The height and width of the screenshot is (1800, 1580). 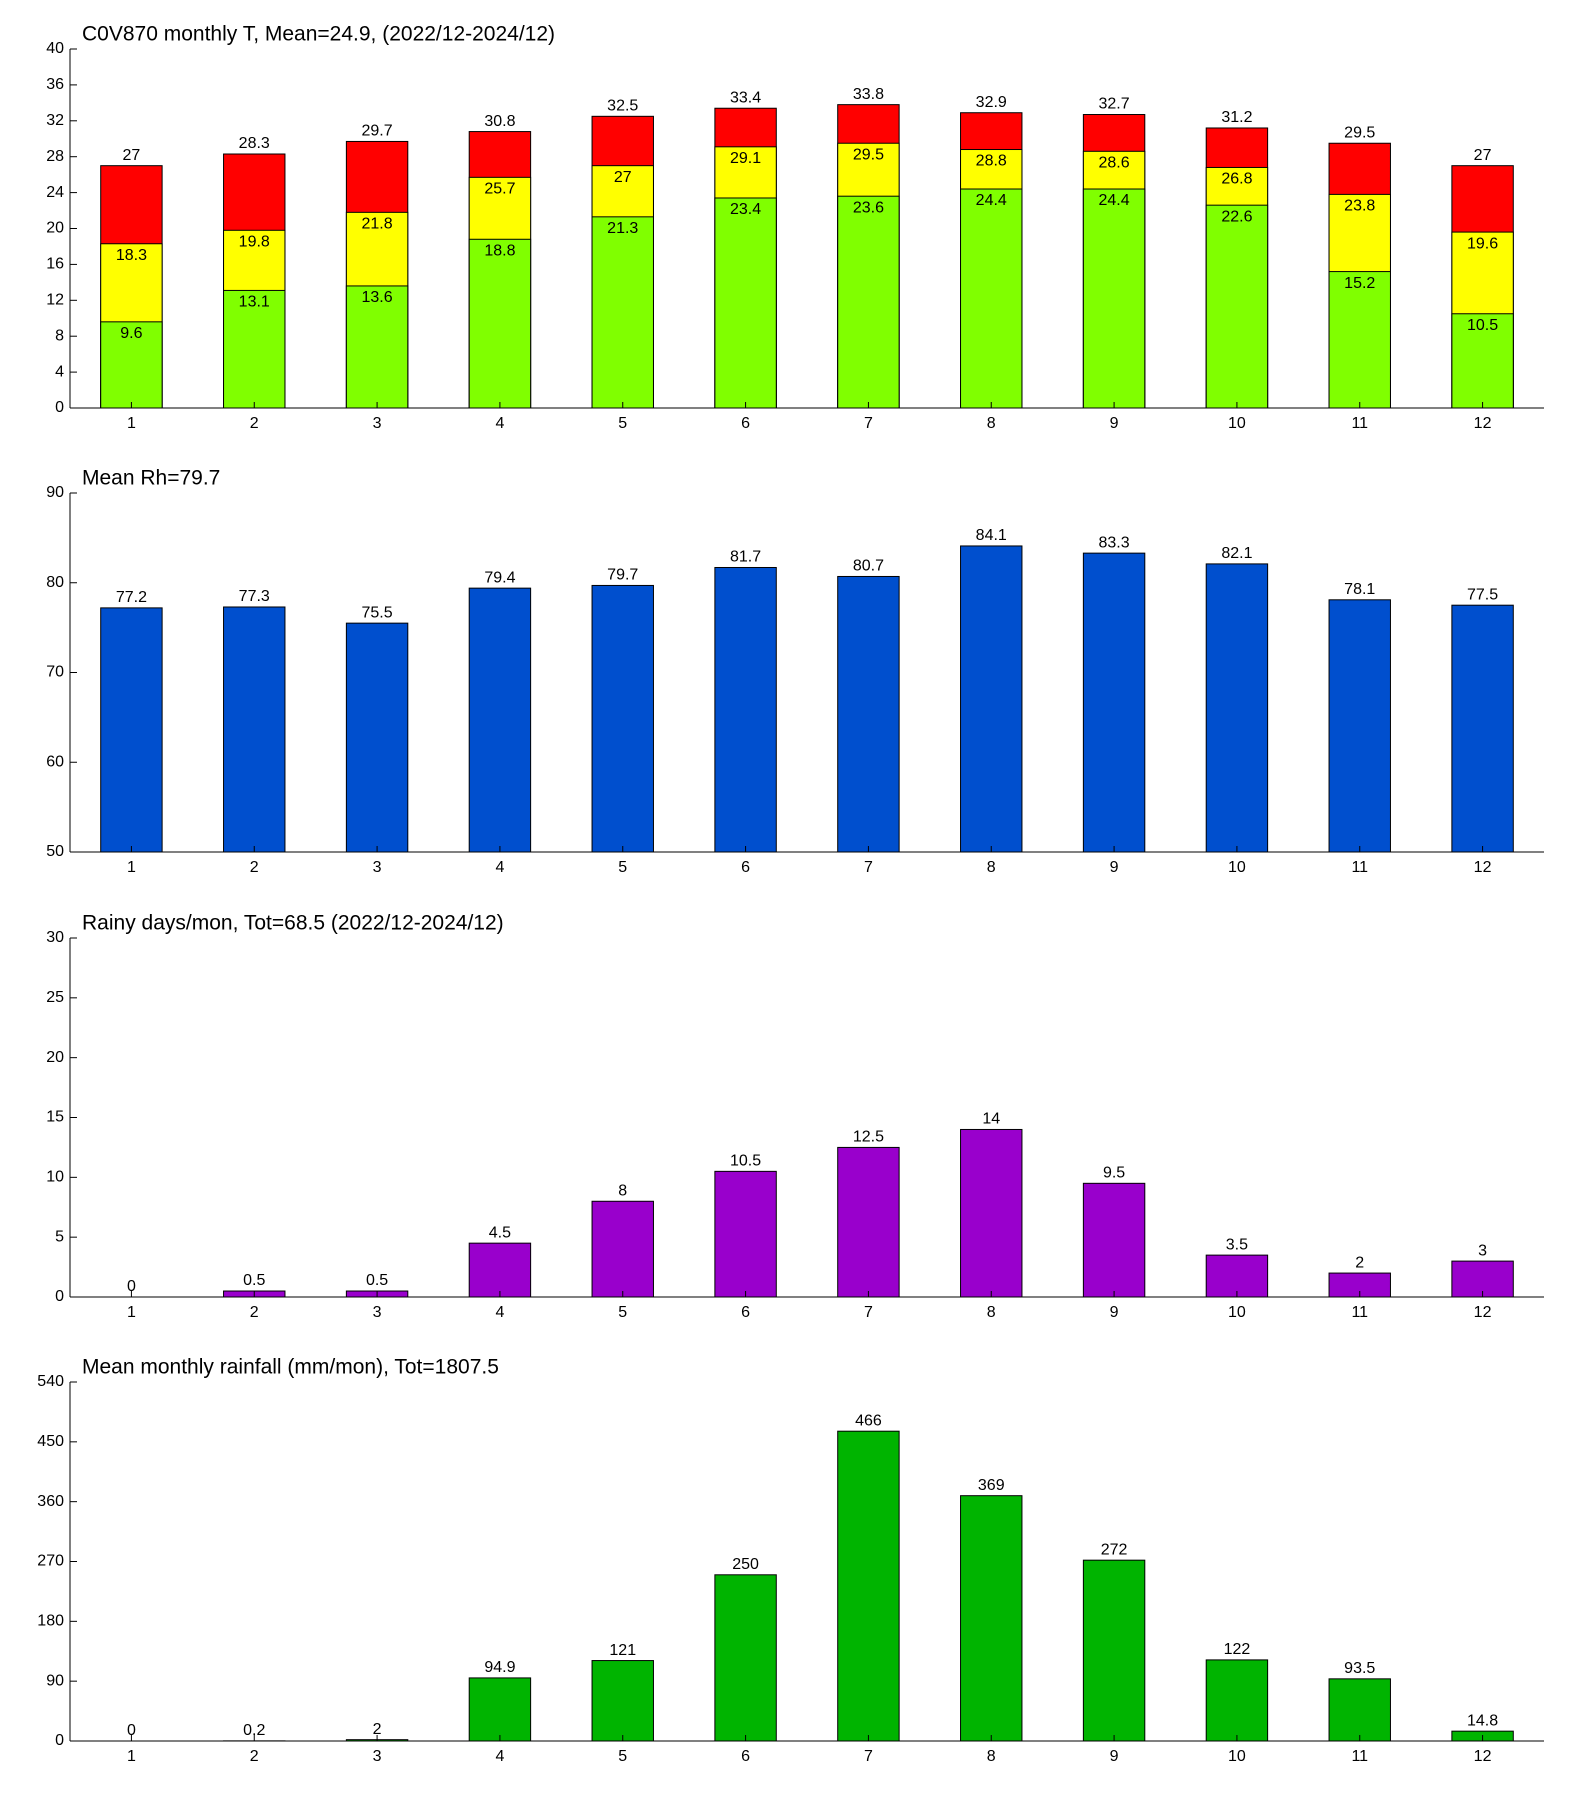 I want to click on y-tick-label: 16, so click(x=55, y=264).